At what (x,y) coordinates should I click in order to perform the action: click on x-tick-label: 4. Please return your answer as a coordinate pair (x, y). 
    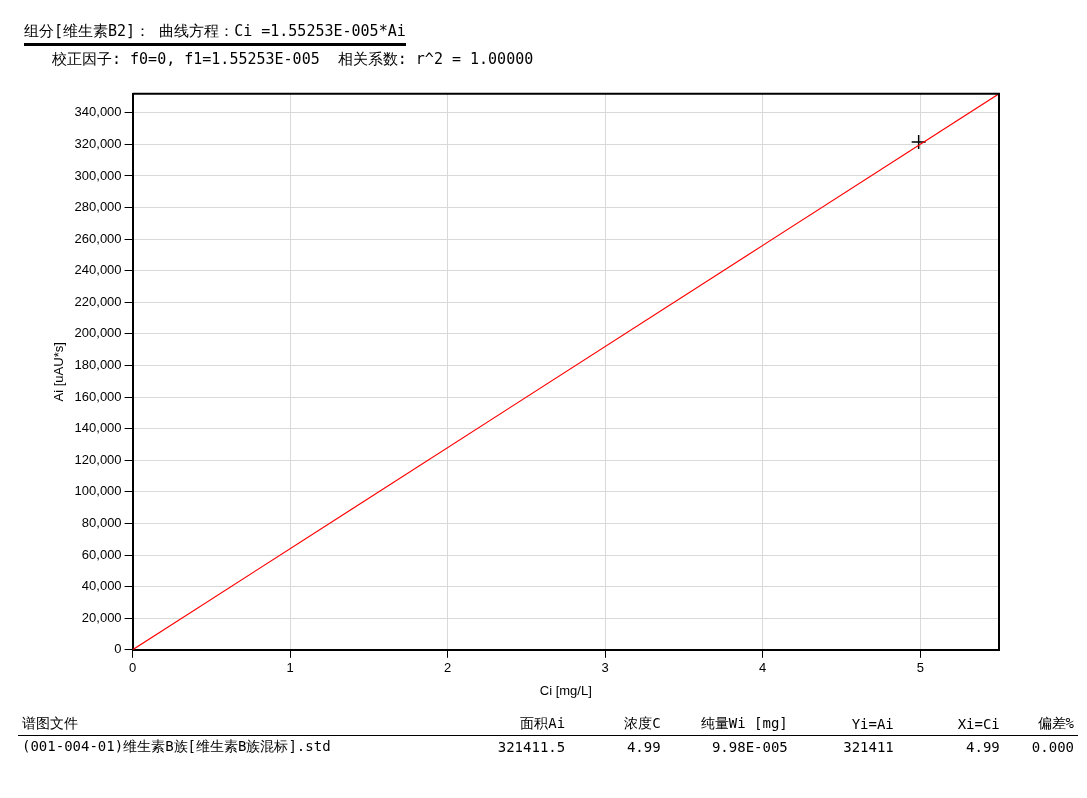
    Looking at the image, I should click on (763, 668).